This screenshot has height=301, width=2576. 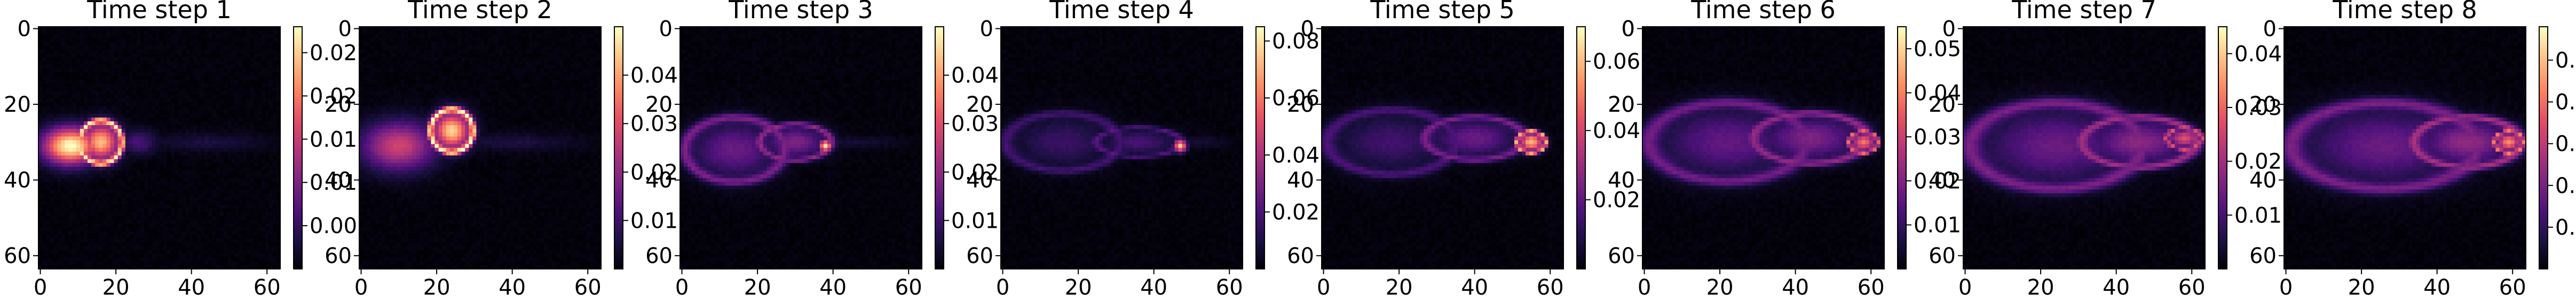 I want to click on colorbar-segment, so click(x=298, y=63).